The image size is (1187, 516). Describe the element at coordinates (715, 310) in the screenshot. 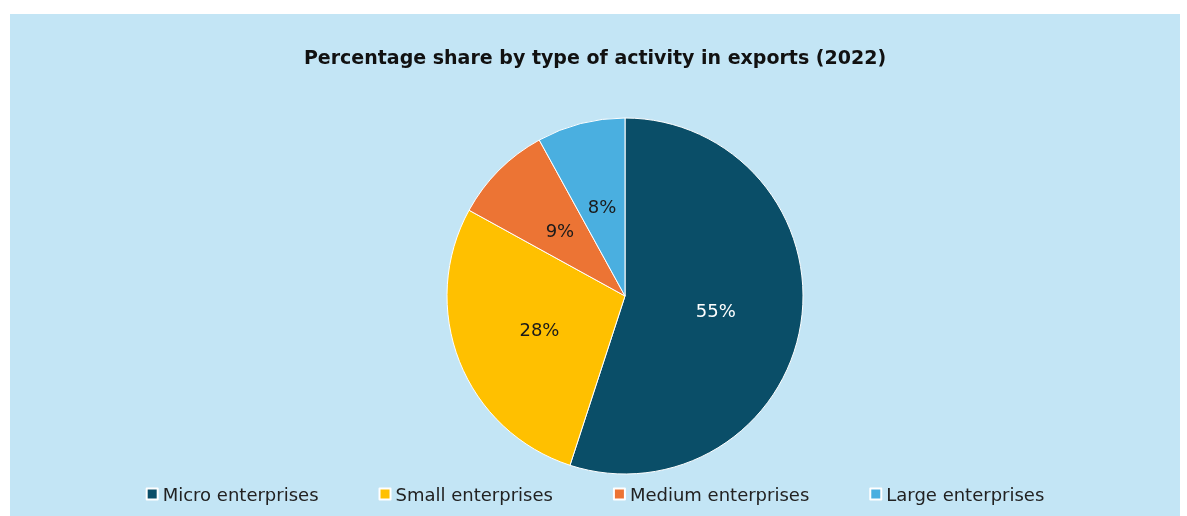

I see `data-label: 55%` at that location.